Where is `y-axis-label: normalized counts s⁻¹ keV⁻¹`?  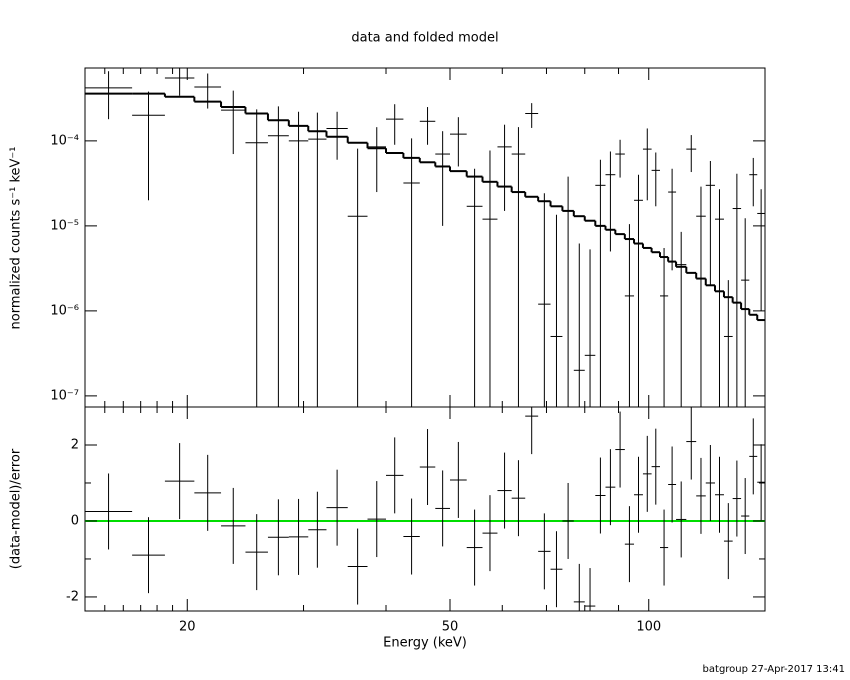 y-axis-label: normalized counts s⁻¹ keV⁻¹ is located at coordinates (16, 238).